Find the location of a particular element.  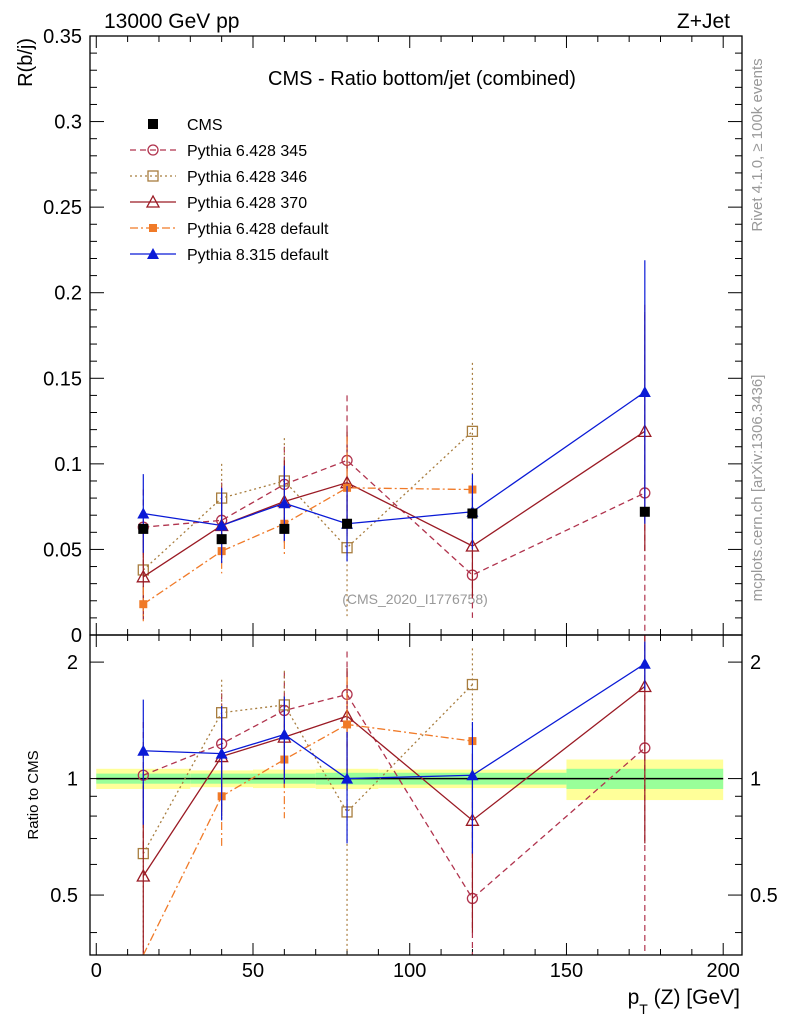

y-tick-label: 0.05 is located at coordinates (62, 550).